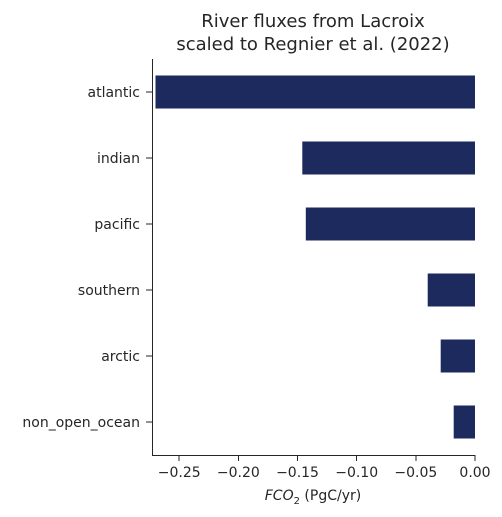 This screenshot has height=517, width=502. I want to click on chart-title-line-2: scaled to Regnier et al. (2022), so click(312, 44).